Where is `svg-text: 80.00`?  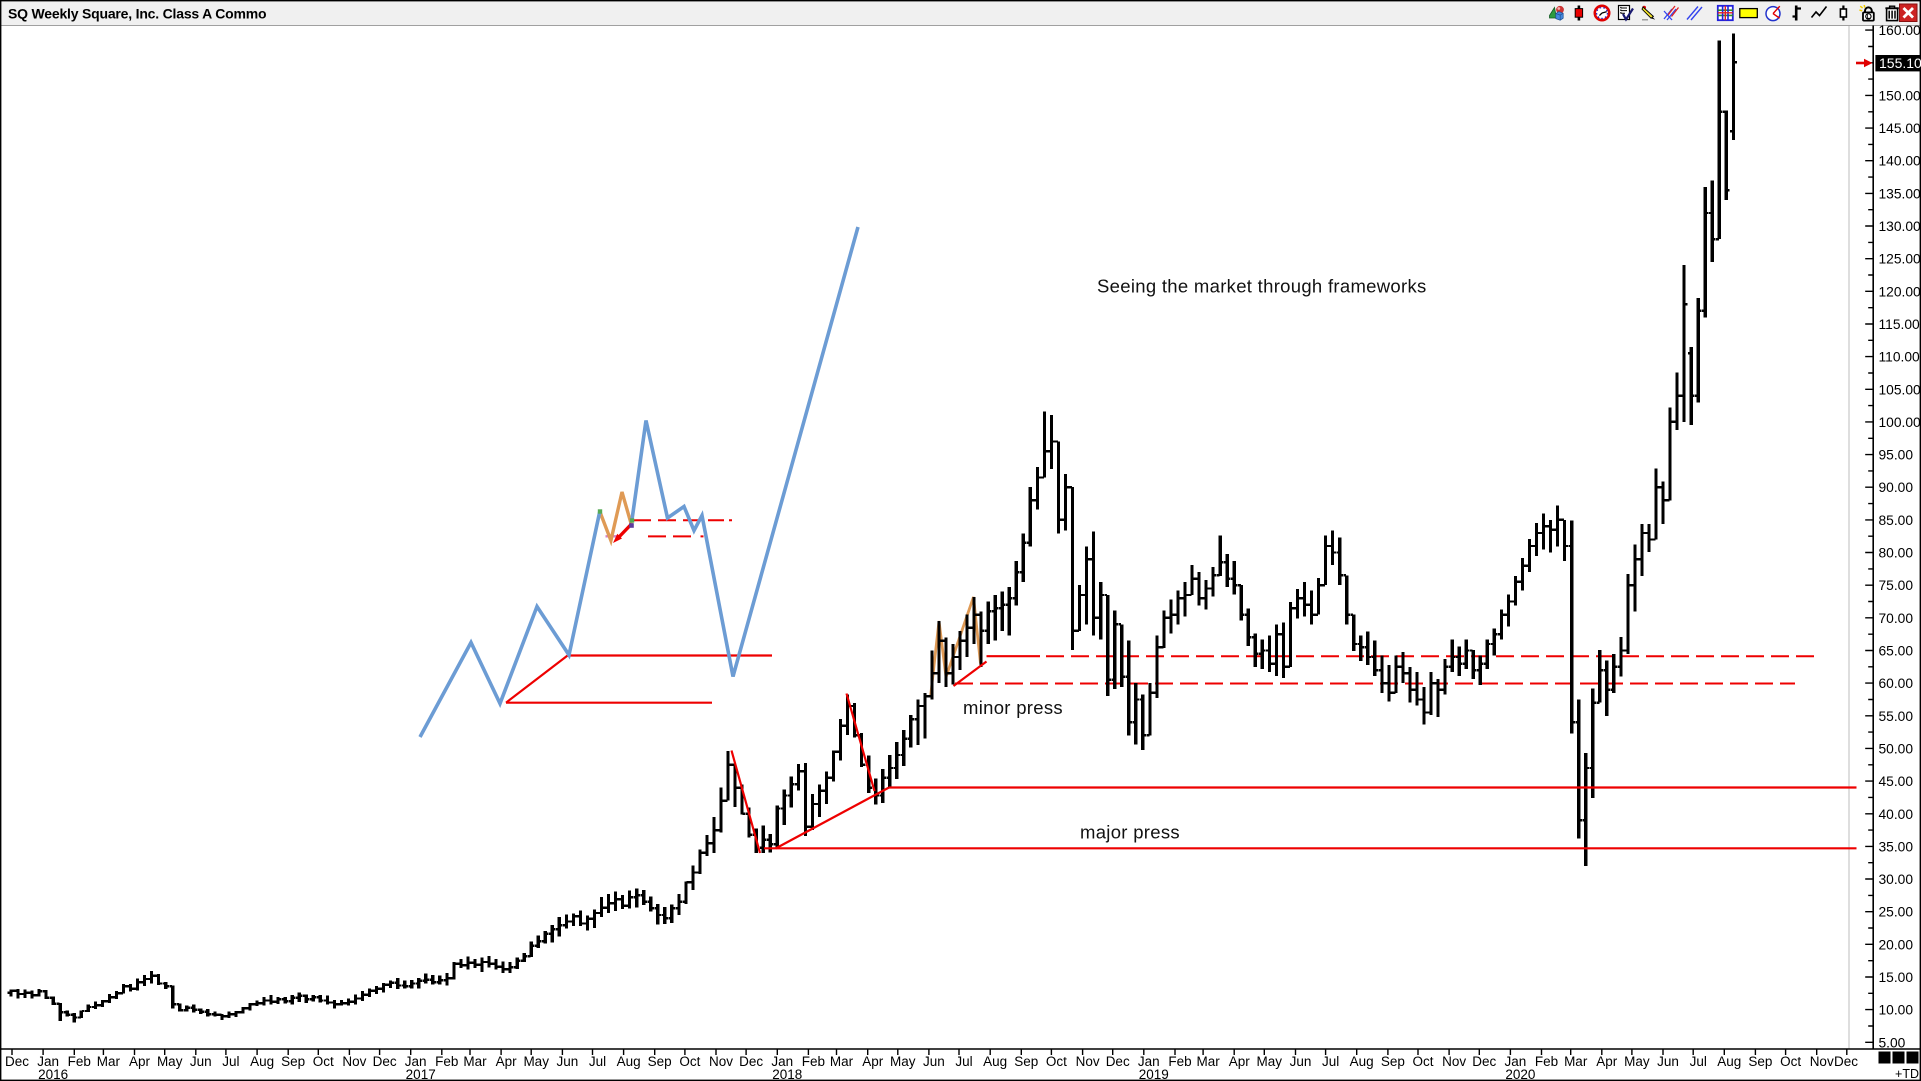
svg-text: 80.00 is located at coordinates (1896, 553).